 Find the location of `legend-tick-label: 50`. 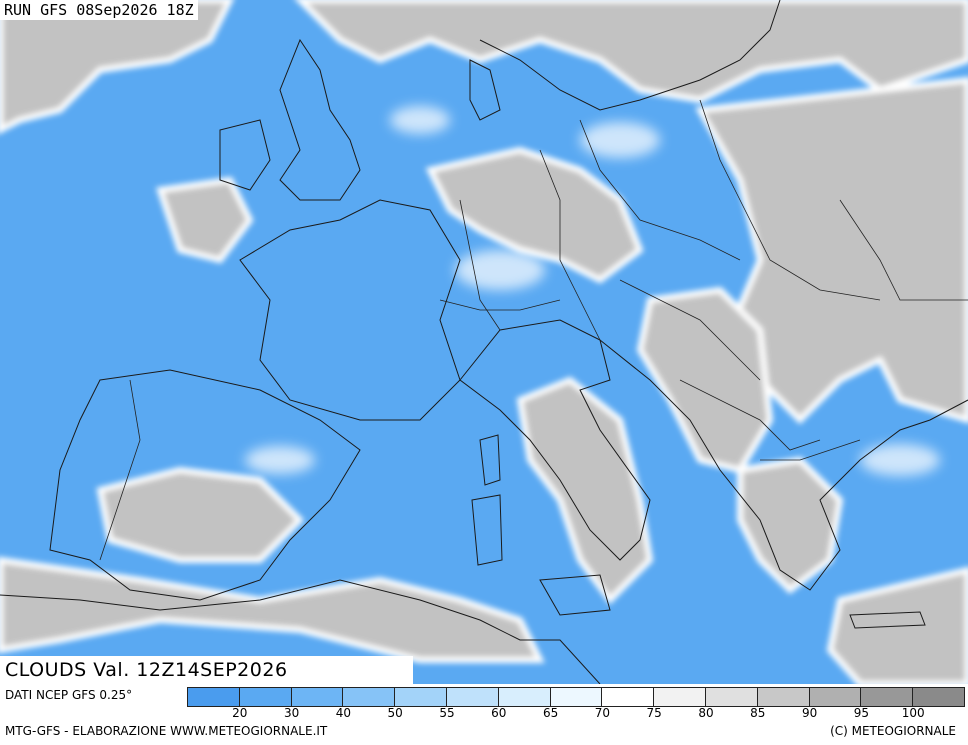

legend-tick-label: 50 is located at coordinates (395, 713).